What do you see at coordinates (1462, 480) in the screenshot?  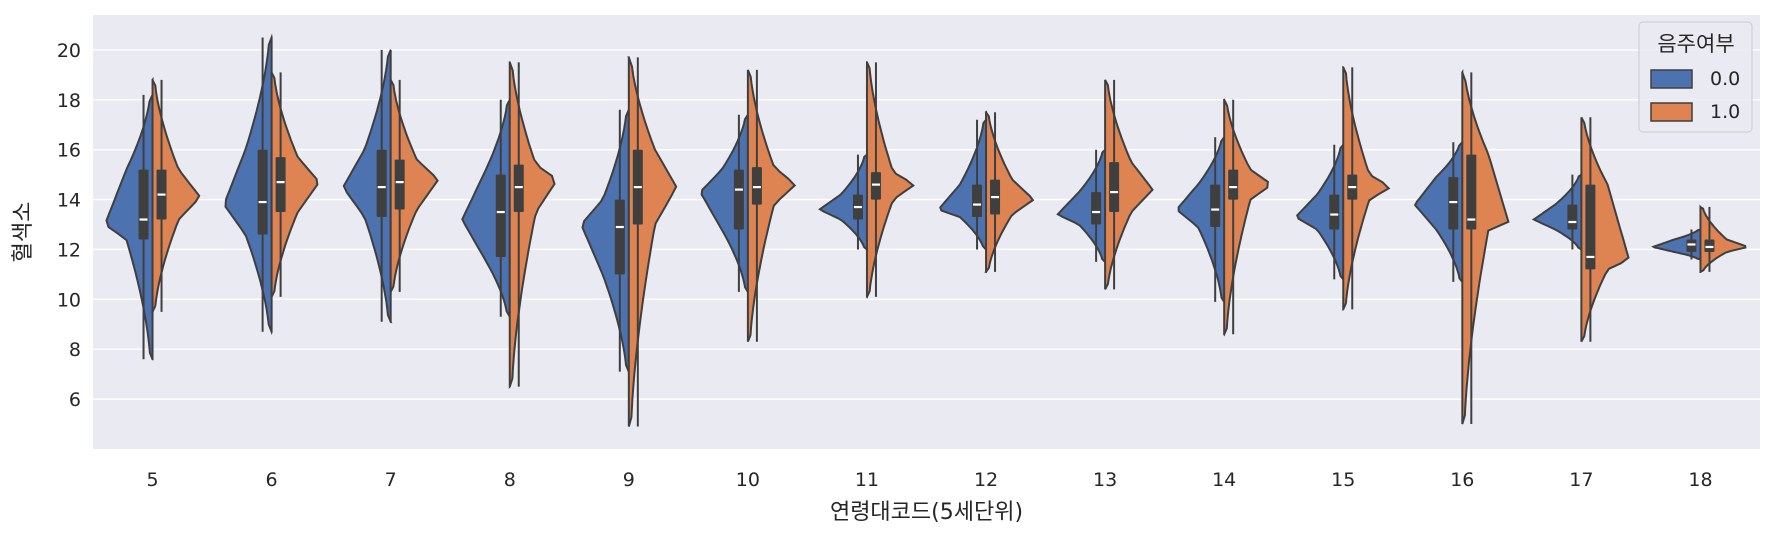 I see `x-tick-label: 16` at bounding box center [1462, 480].